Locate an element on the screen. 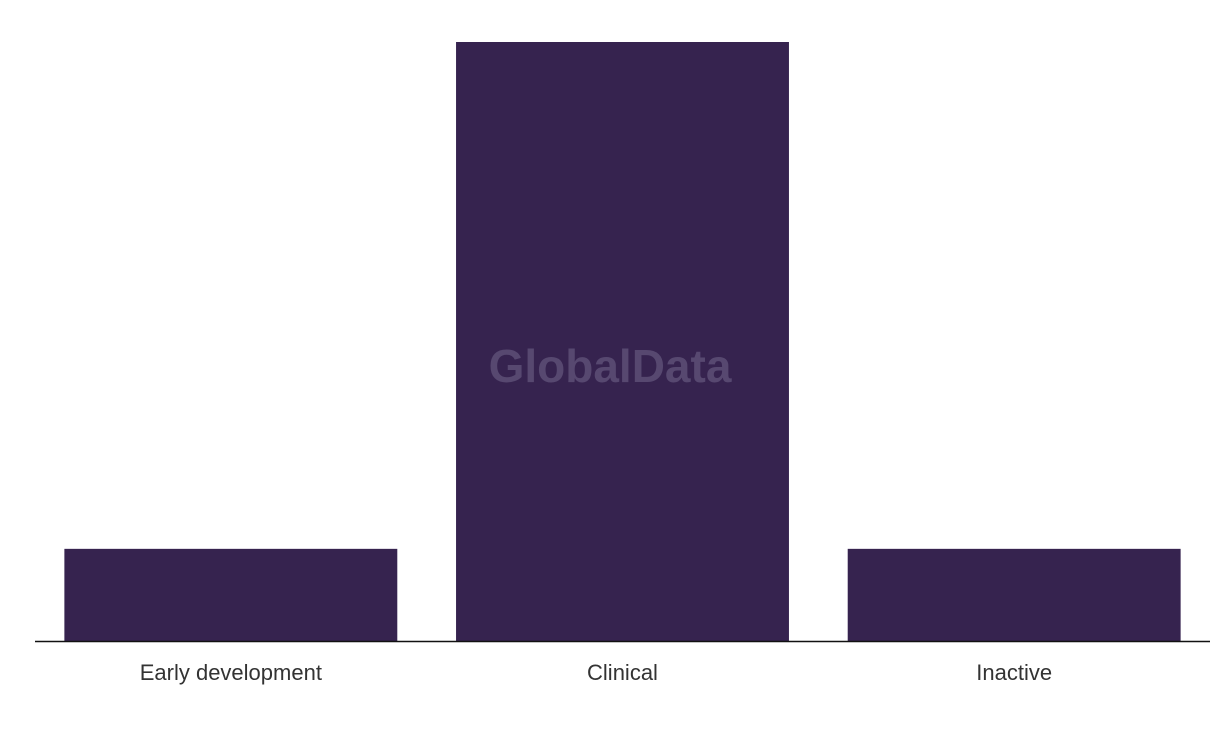  x-tick-label: Clinical is located at coordinates (622, 672).